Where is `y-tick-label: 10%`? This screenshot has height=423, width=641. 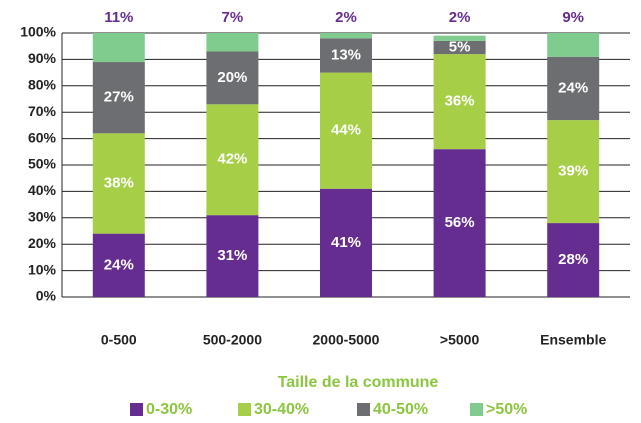 y-tick-label: 10% is located at coordinates (42, 269).